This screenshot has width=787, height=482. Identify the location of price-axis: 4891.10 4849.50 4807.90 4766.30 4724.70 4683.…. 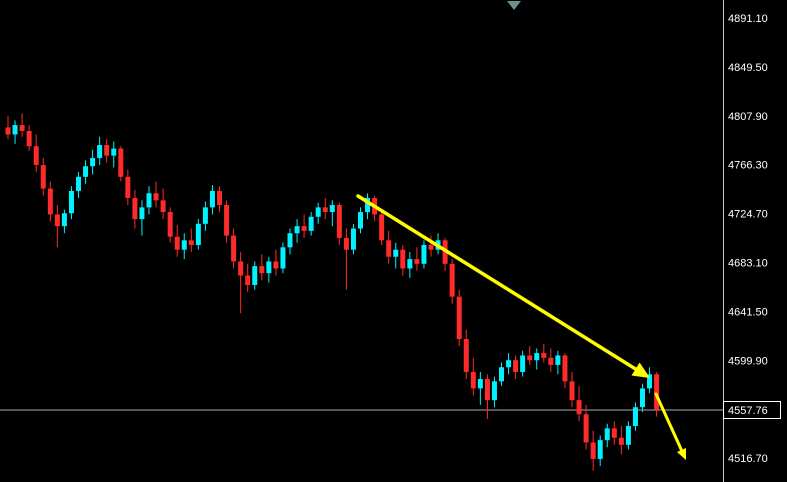
(748, 239).